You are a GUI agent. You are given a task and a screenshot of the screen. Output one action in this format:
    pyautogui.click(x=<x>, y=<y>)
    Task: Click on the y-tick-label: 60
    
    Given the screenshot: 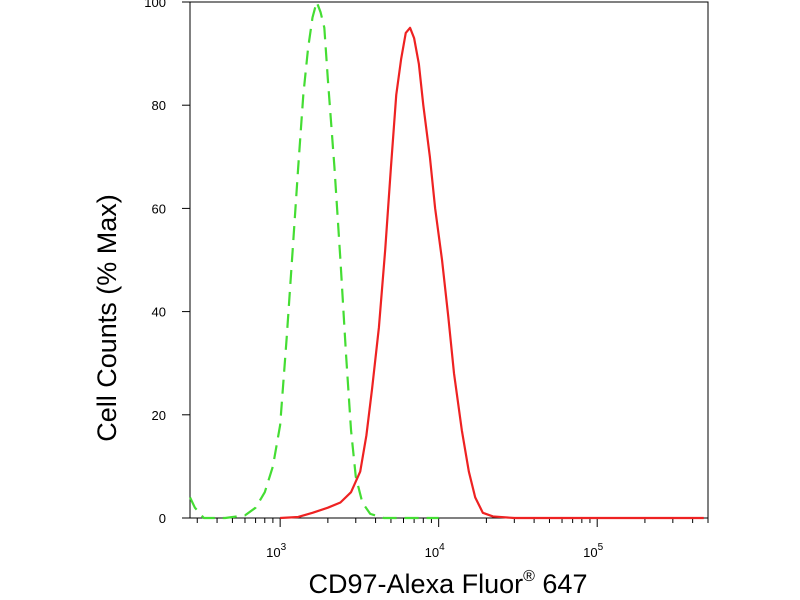 What is the action you would take?
    pyautogui.click(x=159, y=208)
    